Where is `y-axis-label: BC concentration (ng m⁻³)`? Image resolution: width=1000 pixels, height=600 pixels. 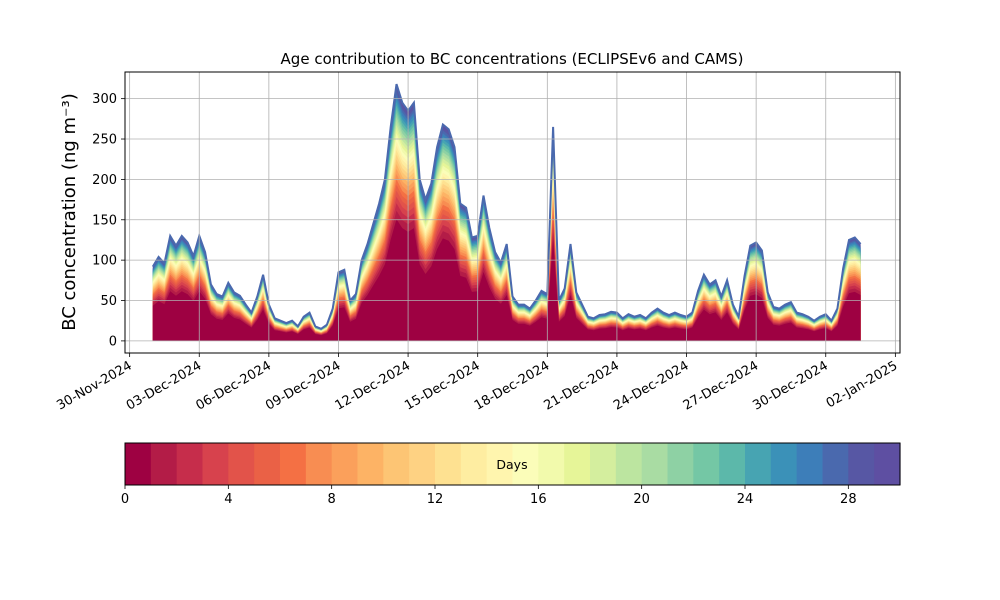
y-axis-label: BC concentration (ng m⁻³) is located at coordinates (69, 212).